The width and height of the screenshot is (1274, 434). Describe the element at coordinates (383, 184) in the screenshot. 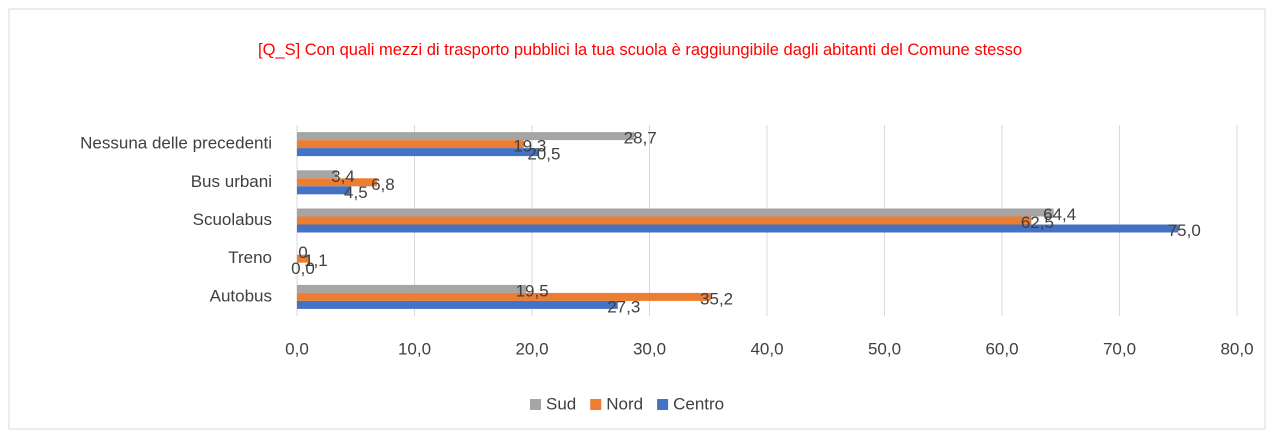

I see `data-label: 6,8` at that location.